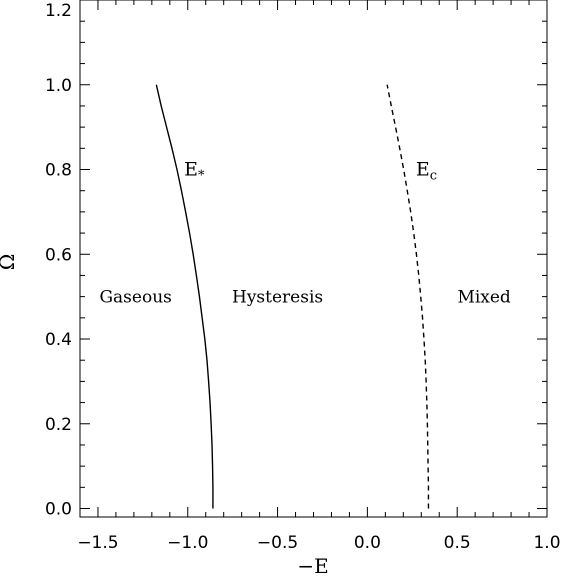 The height and width of the screenshot is (579, 566). What do you see at coordinates (312, 566) in the screenshot?
I see `x-axis-title: −E` at bounding box center [312, 566].